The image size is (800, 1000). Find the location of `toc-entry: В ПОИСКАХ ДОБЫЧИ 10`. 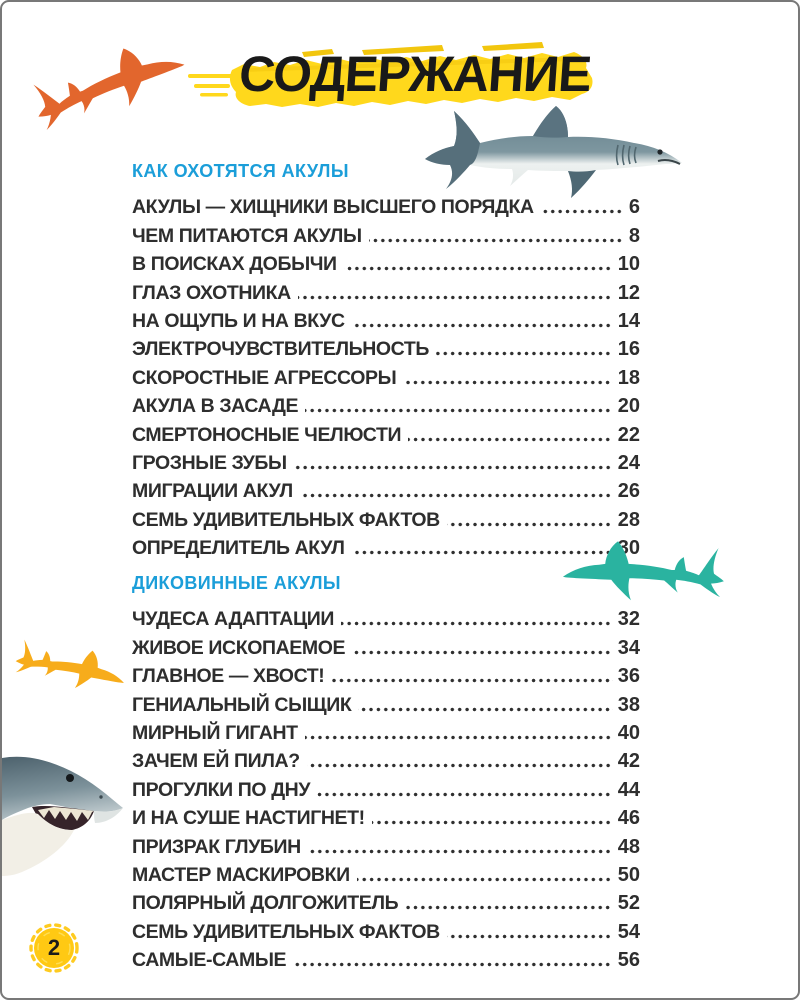

toc-entry: В ПОИСКАХ ДОБЫЧИ 10 is located at coordinates (386, 261).